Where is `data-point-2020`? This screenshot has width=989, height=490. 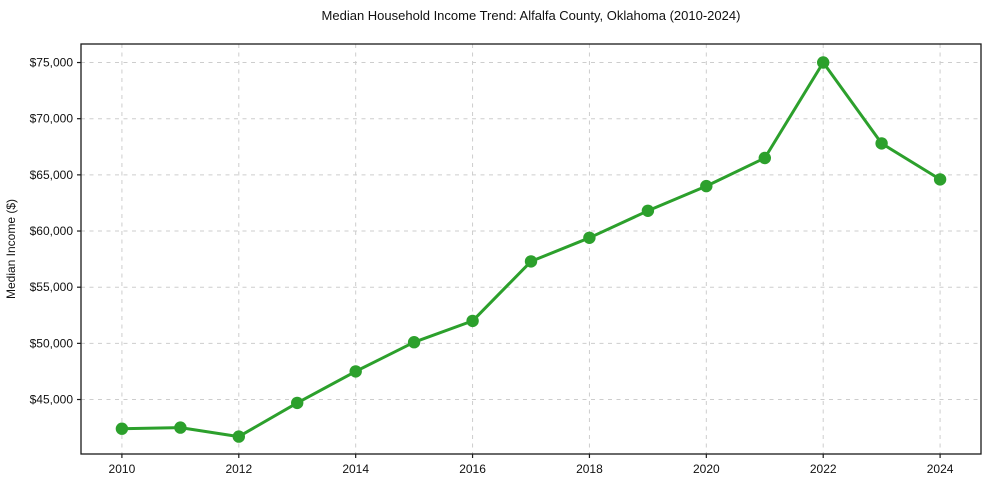 data-point-2020 is located at coordinates (706, 186).